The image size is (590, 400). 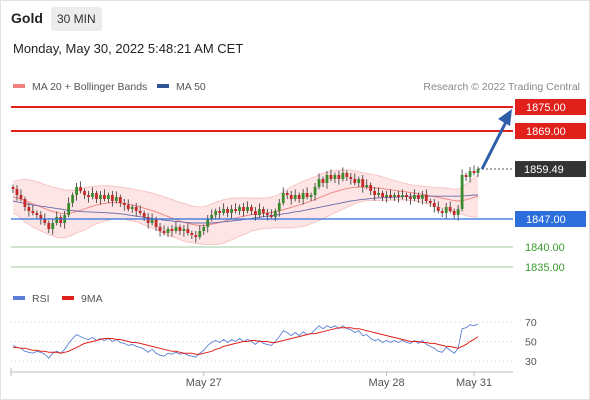 What do you see at coordinates (76, 19) in the screenshot?
I see `timeframe-badge: 30 MIN` at bounding box center [76, 19].